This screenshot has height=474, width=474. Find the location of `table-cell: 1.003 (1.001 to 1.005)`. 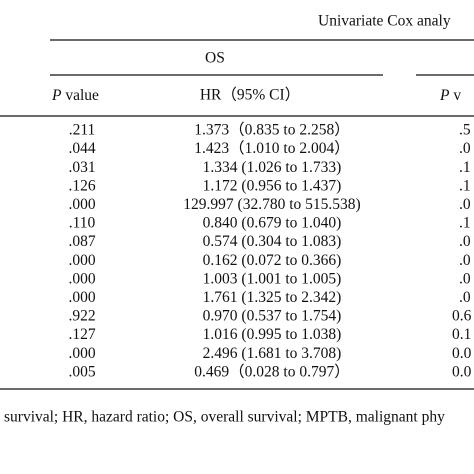

table-cell: 1.003 (1.001 to 1.005) is located at coordinates (272, 278).